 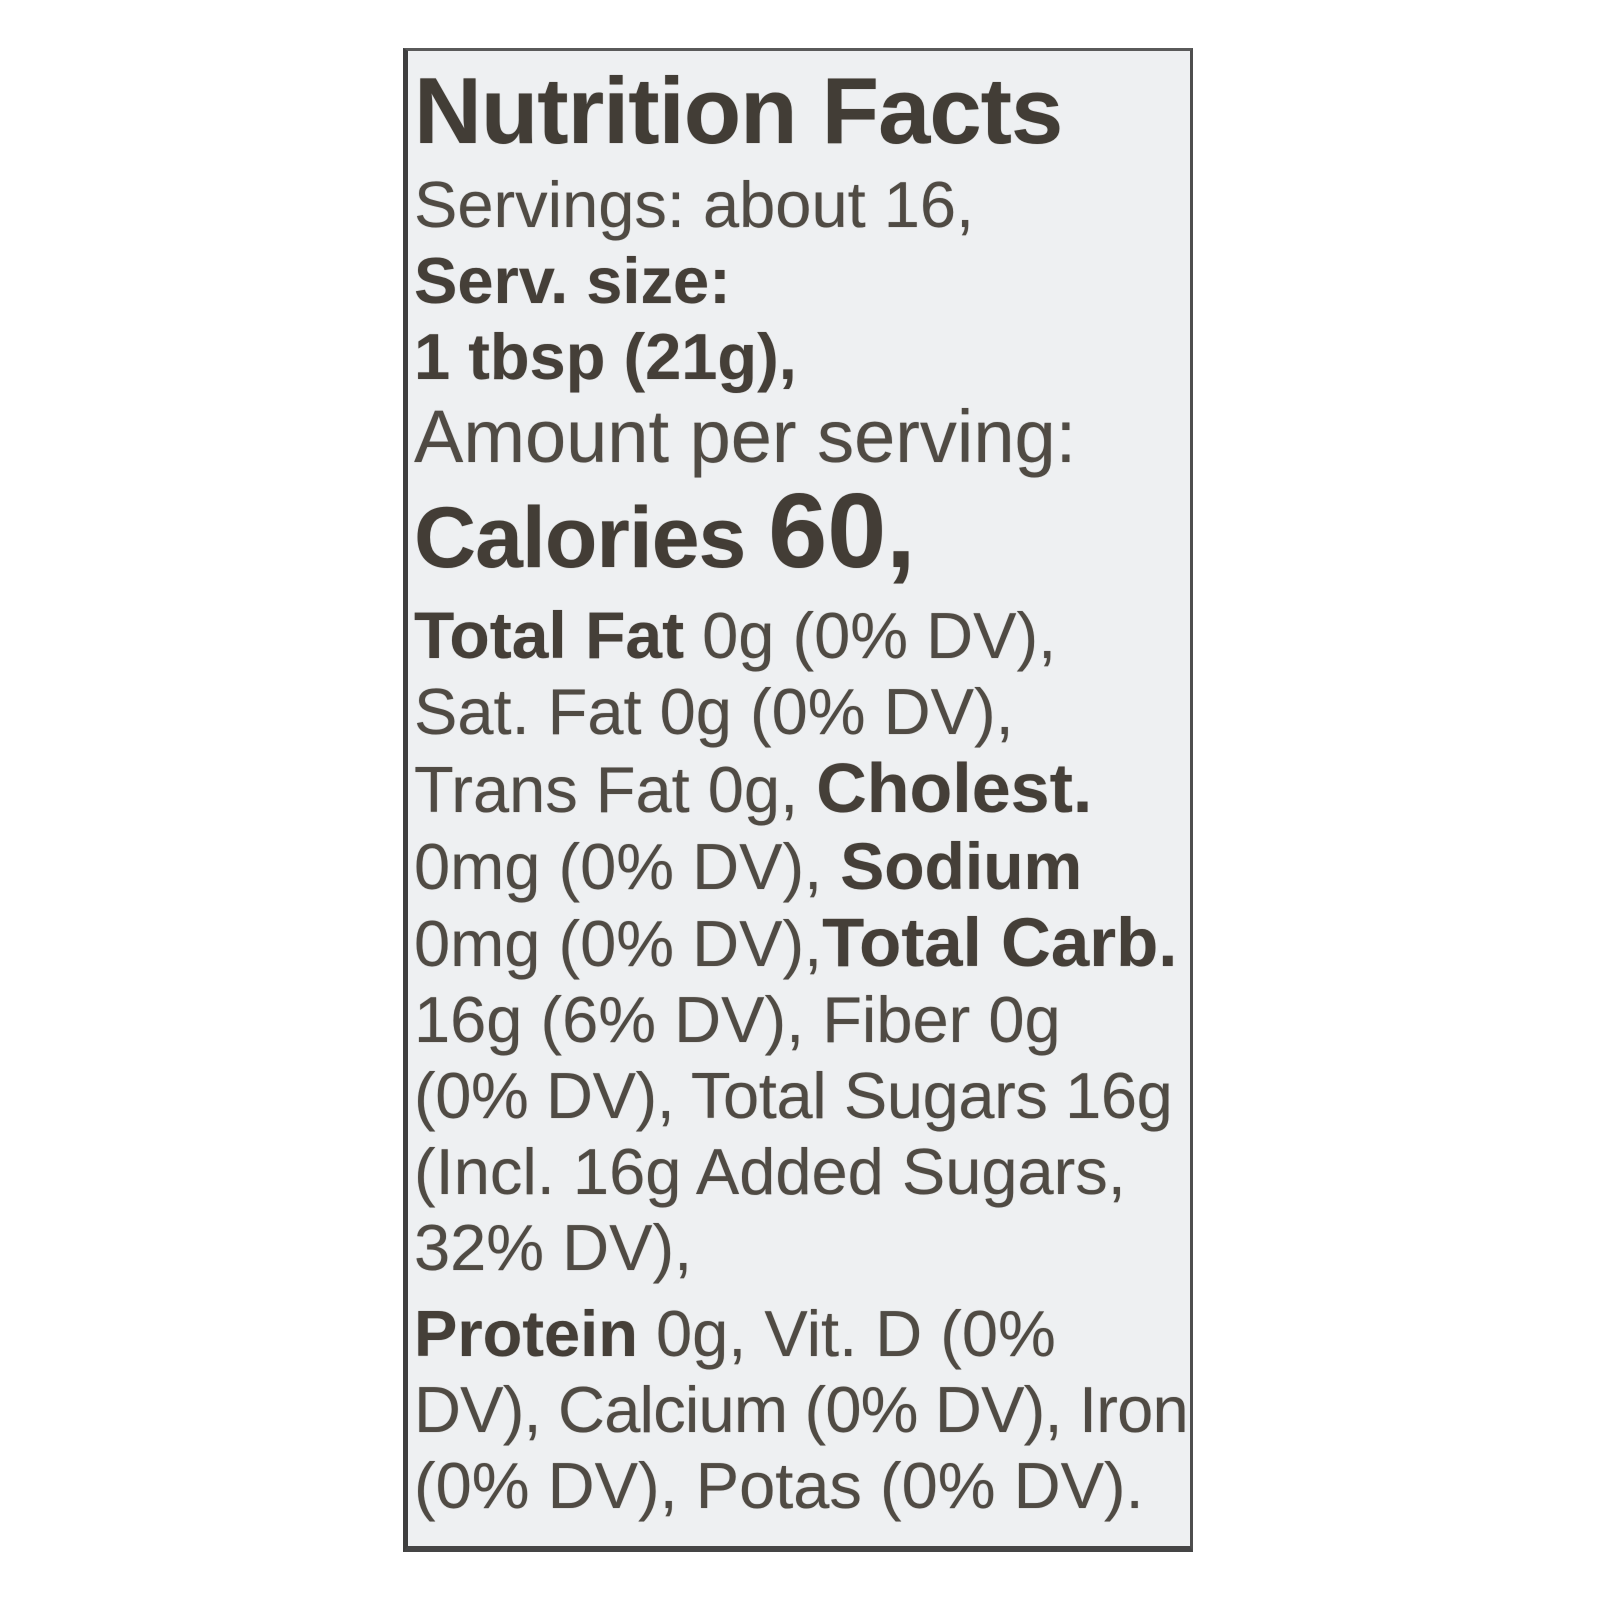 I want to click on cholesterol-label: Cholest., so click(x=954, y=788).